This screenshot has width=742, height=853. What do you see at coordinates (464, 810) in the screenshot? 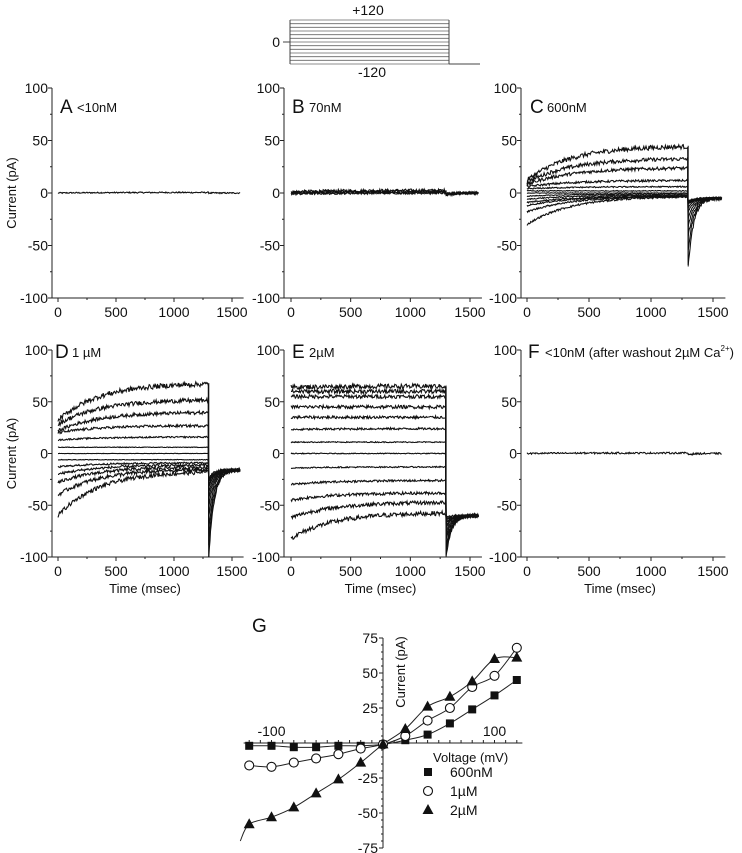
I see `legend-label: 2µM` at bounding box center [464, 810].